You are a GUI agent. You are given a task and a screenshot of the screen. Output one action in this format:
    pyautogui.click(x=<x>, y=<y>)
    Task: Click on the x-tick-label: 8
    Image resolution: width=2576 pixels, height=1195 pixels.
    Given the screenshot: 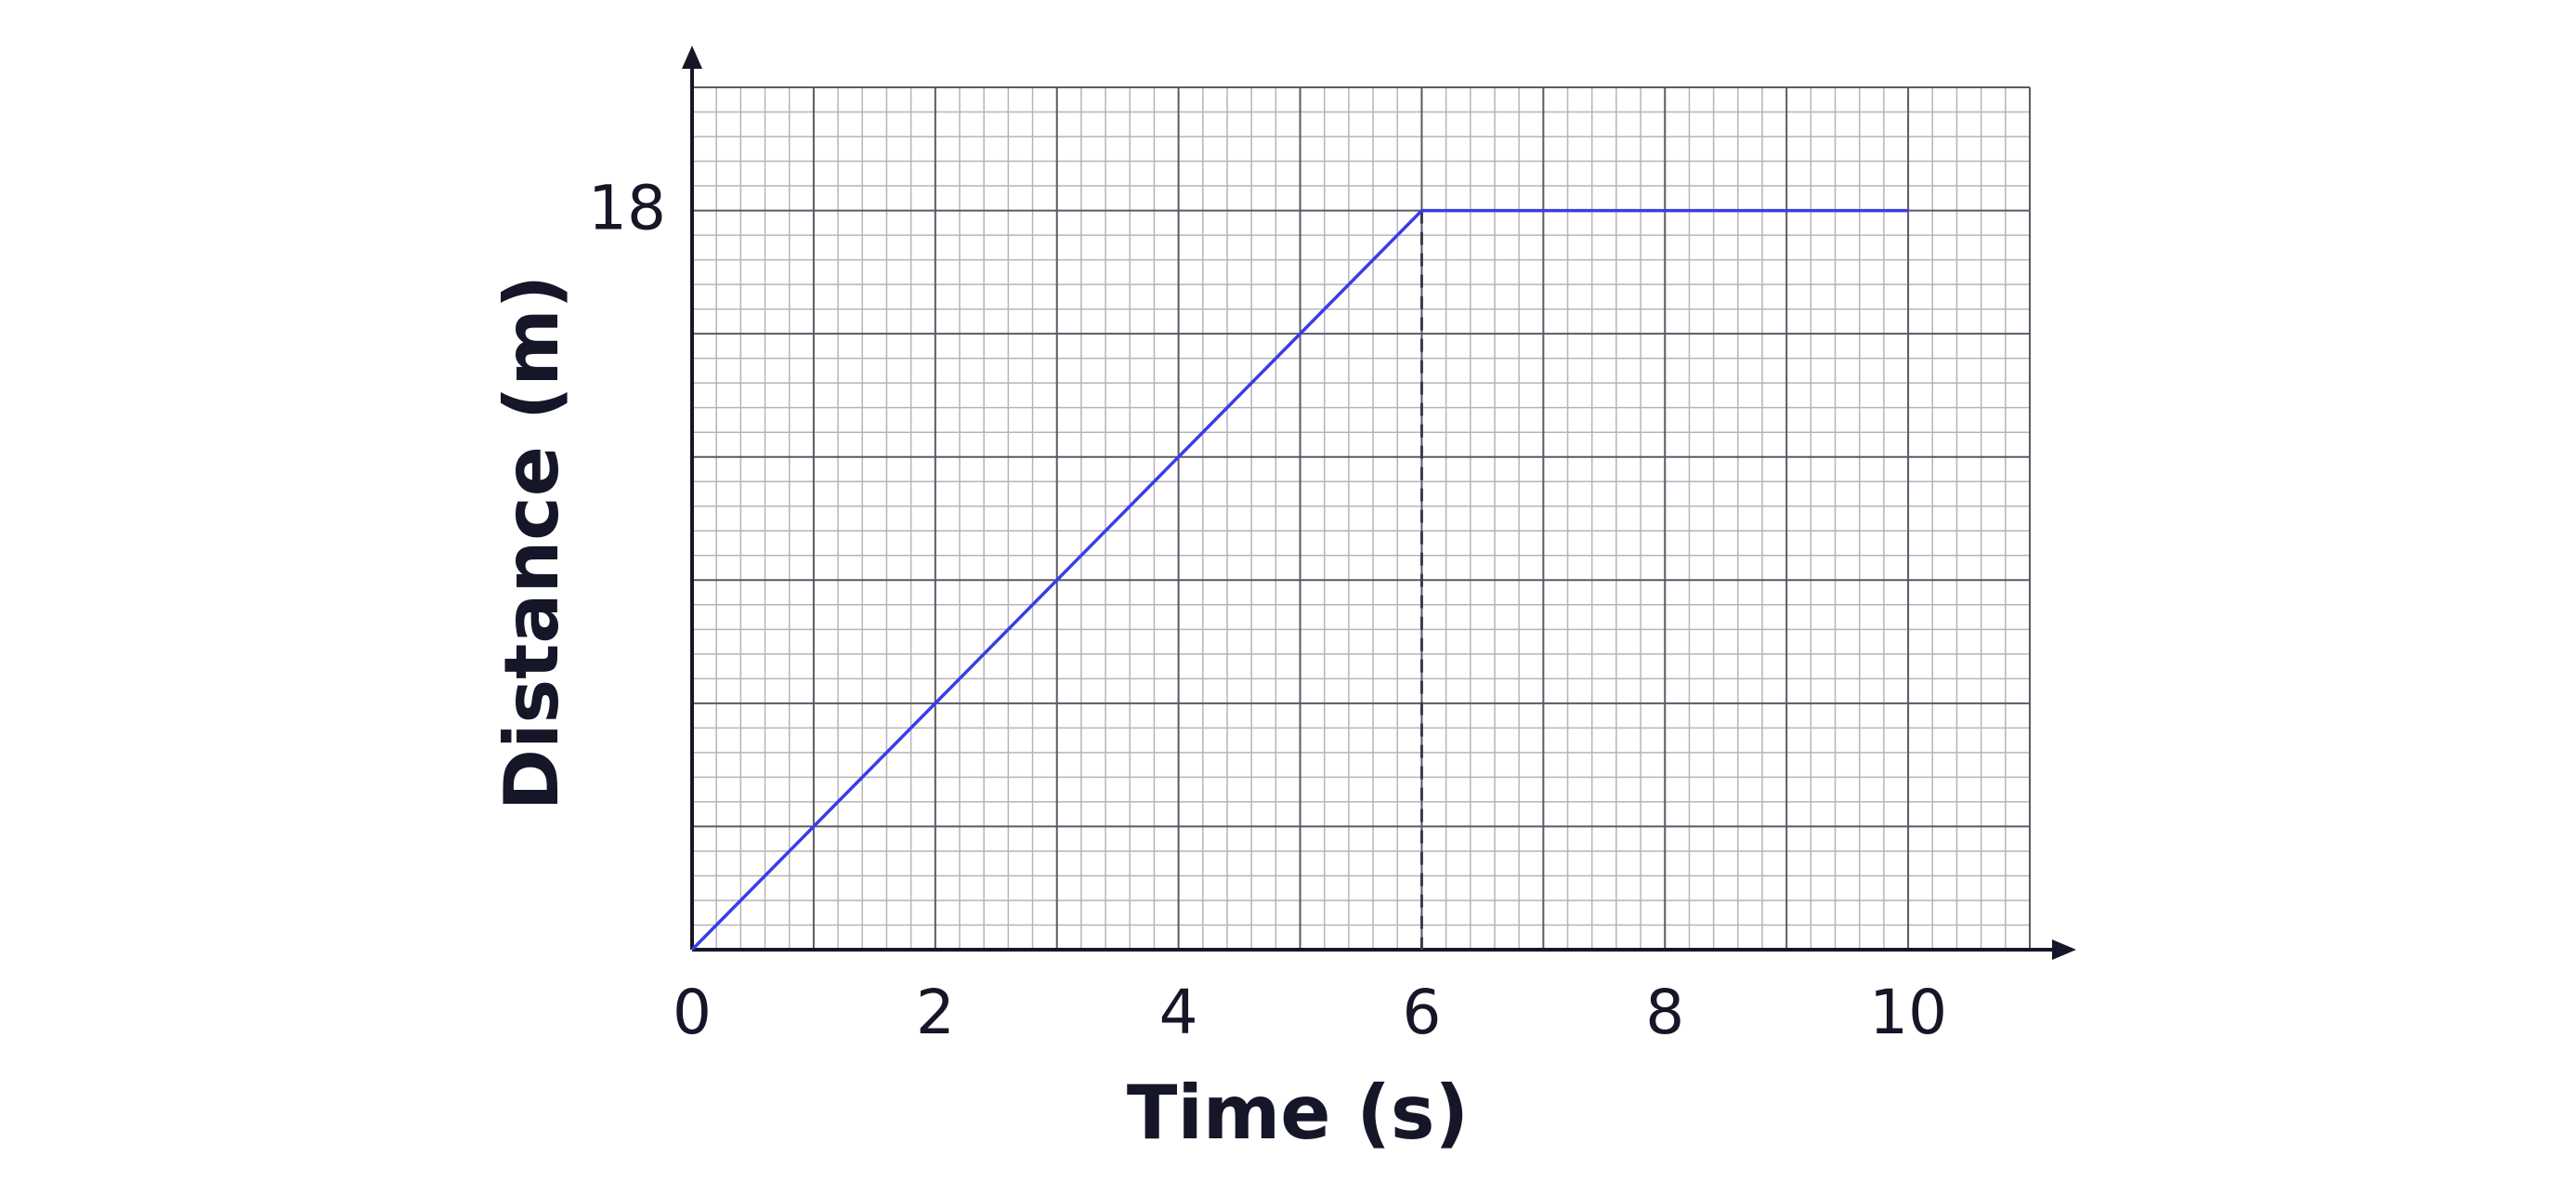 What is the action you would take?
    pyautogui.click(x=1664, y=1012)
    